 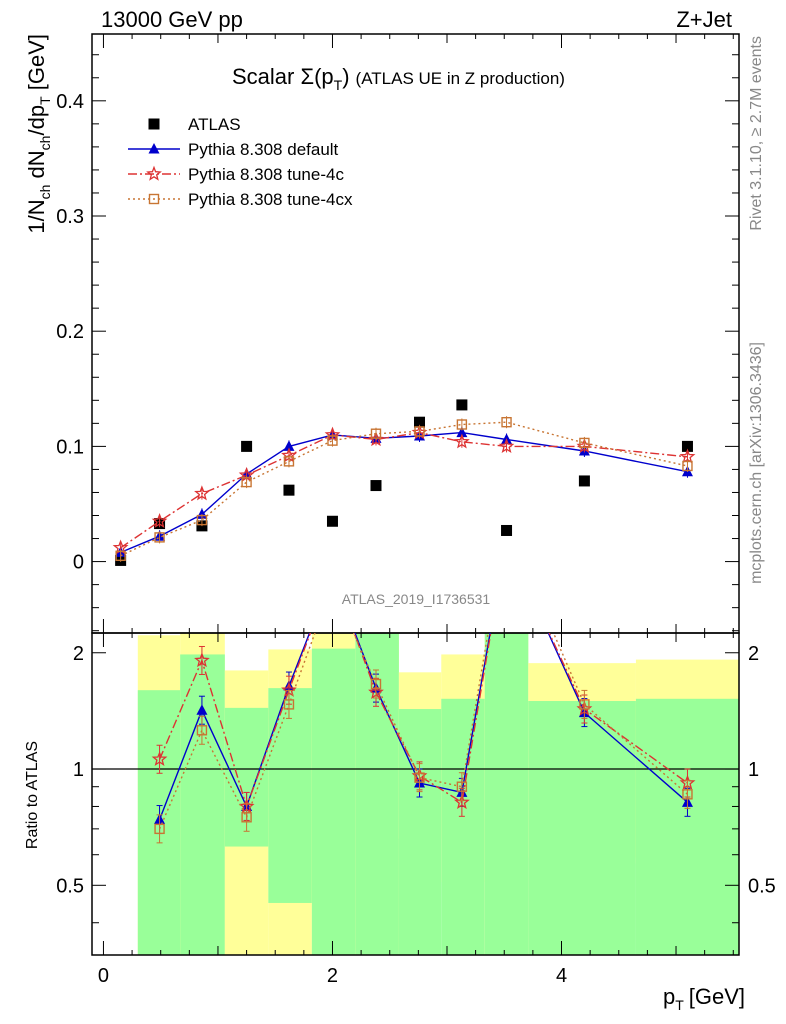 I want to click on main-plot-area, so click(x=404, y=482).